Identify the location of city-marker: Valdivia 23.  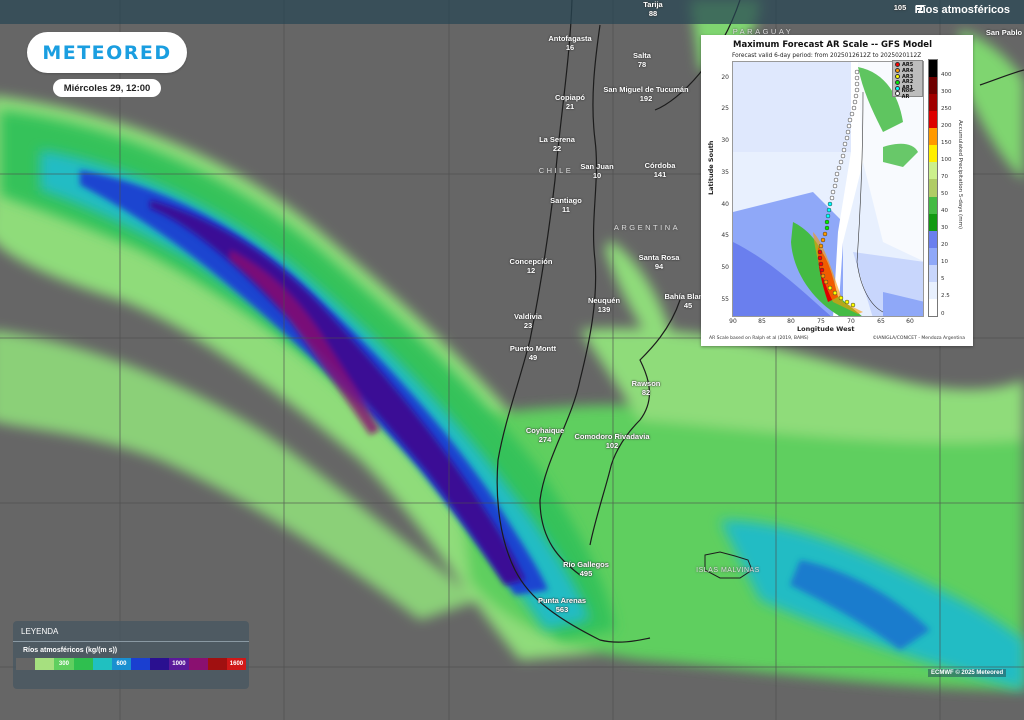
(528, 321).